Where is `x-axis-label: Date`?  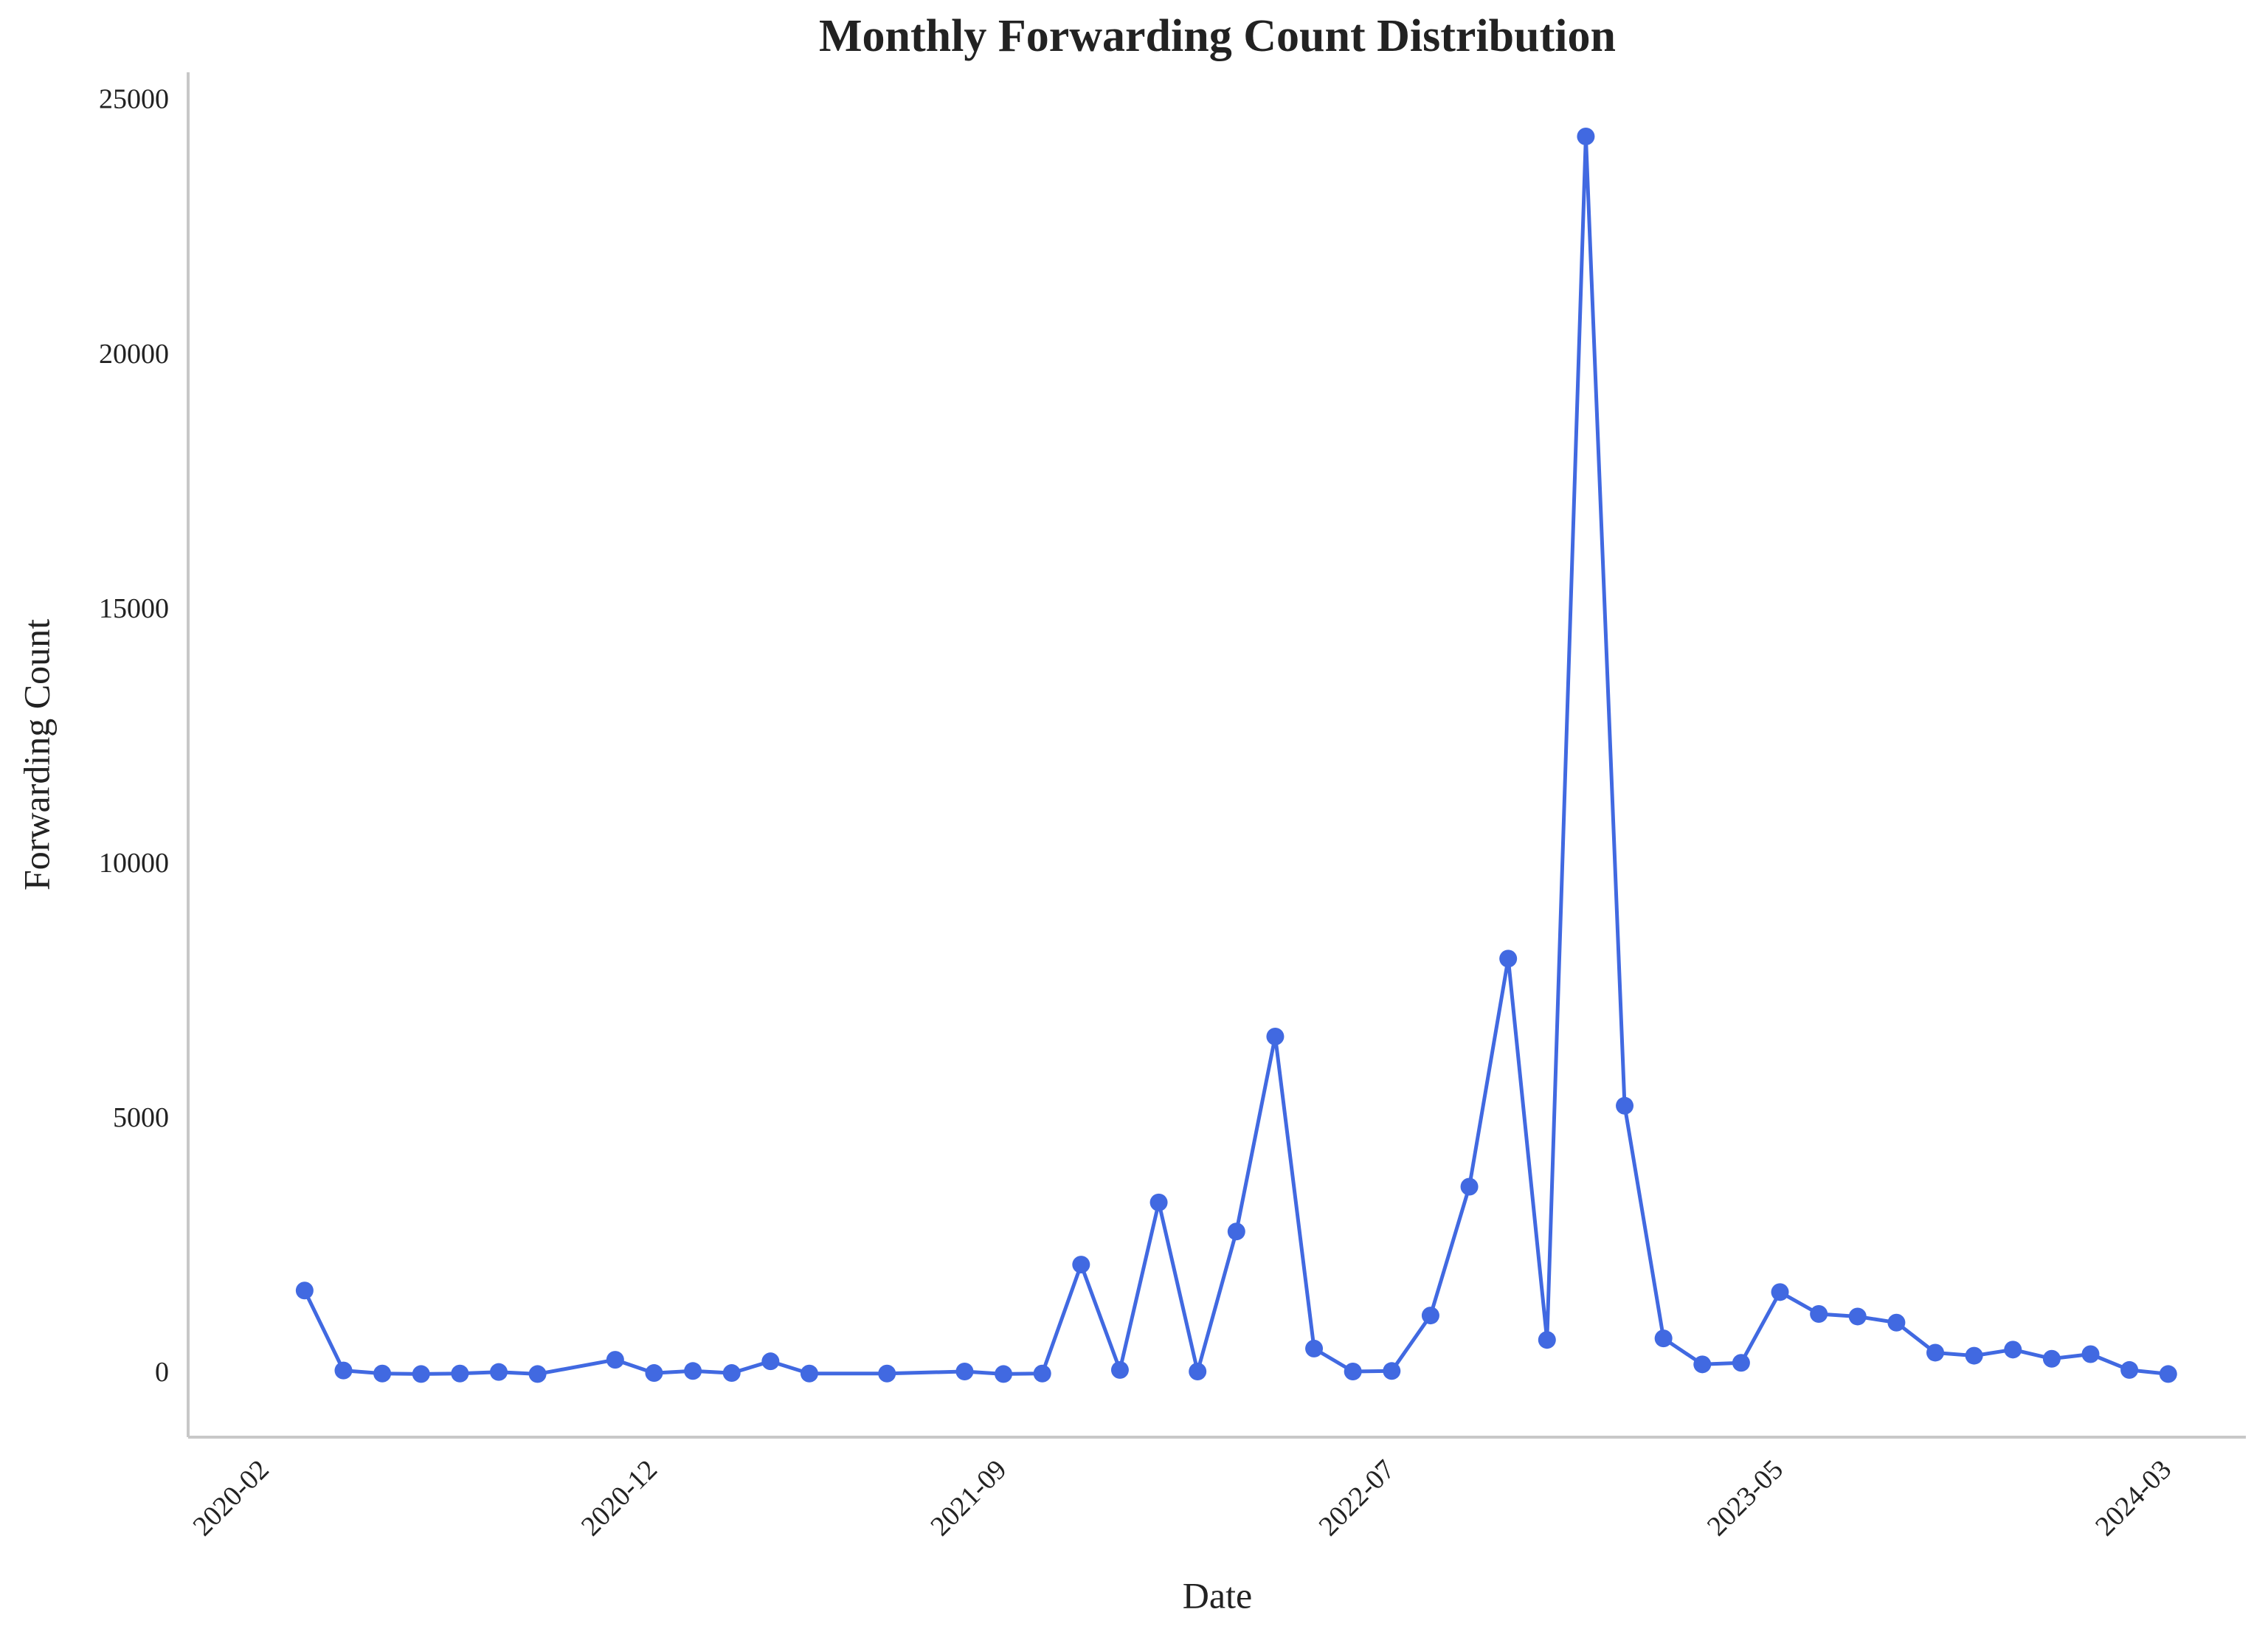 x-axis-label: Date is located at coordinates (1217, 1595).